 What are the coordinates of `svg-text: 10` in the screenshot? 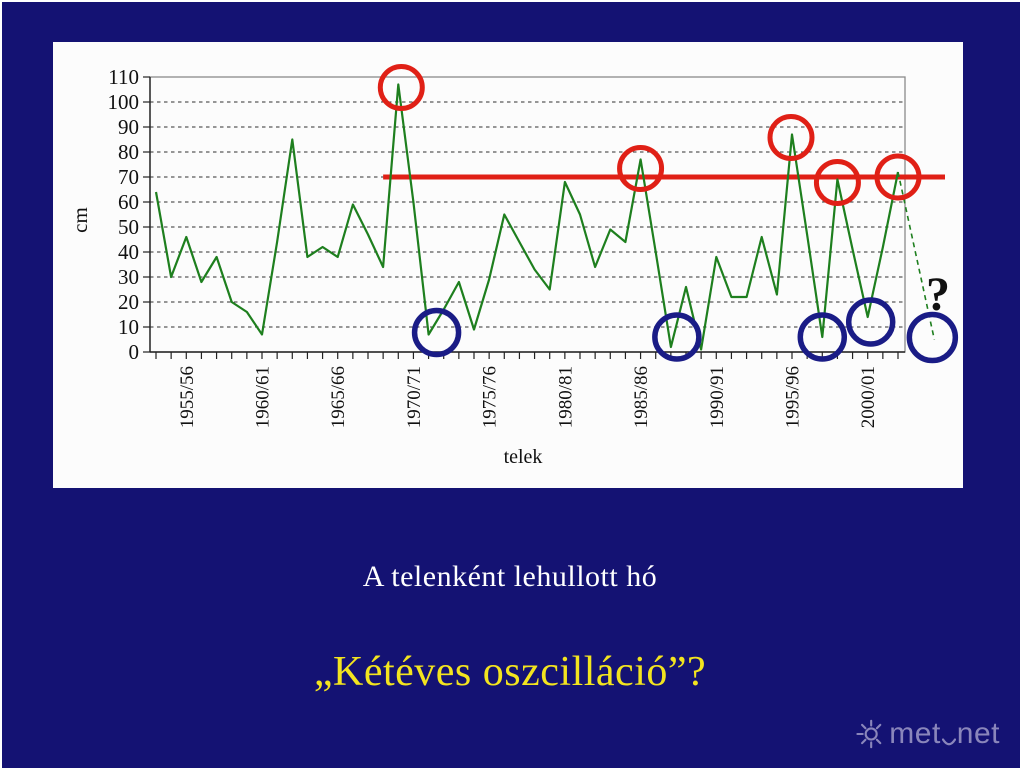 It's located at (128, 327).